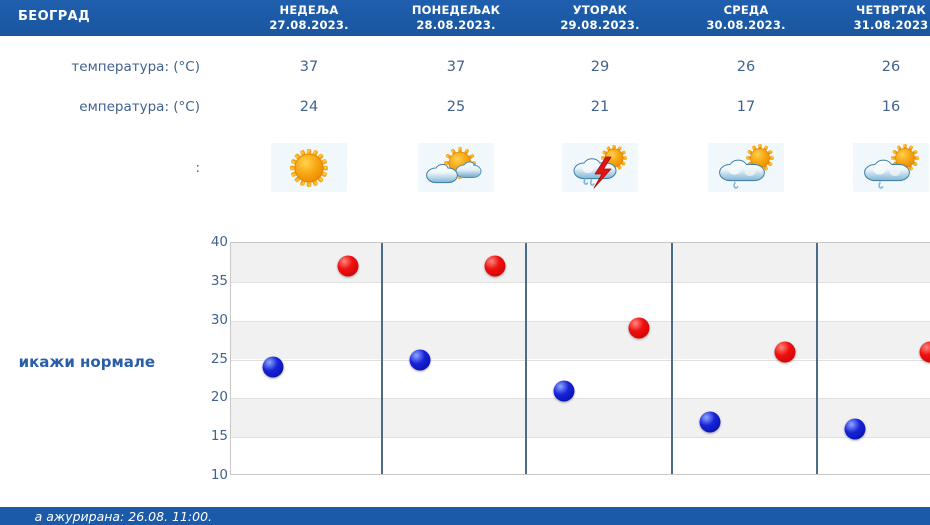 The width and height of the screenshot is (930, 525). I want to click on thunderstorm-sun-cloud-icon, so click(600, 167).